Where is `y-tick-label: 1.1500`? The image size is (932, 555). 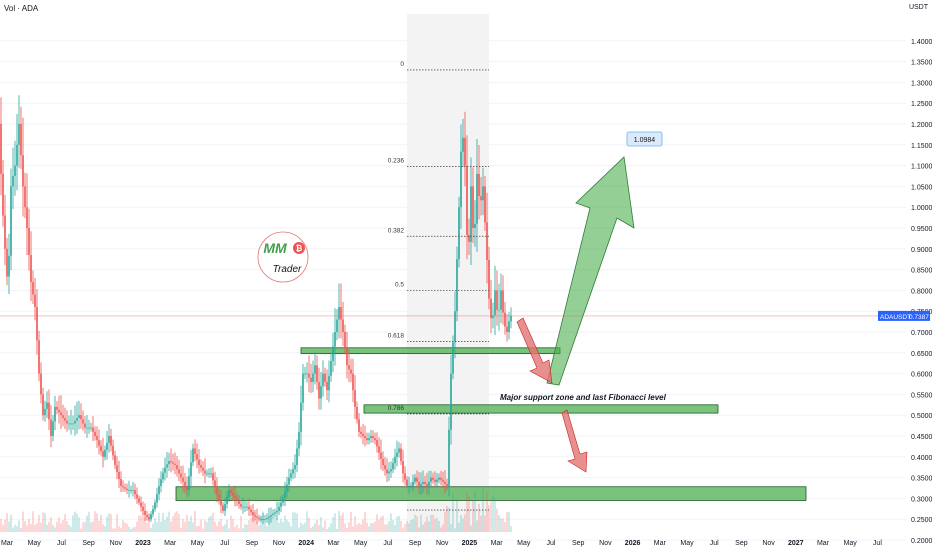
y-tick-label: 1.1500 is located at coordinates (921, 146).